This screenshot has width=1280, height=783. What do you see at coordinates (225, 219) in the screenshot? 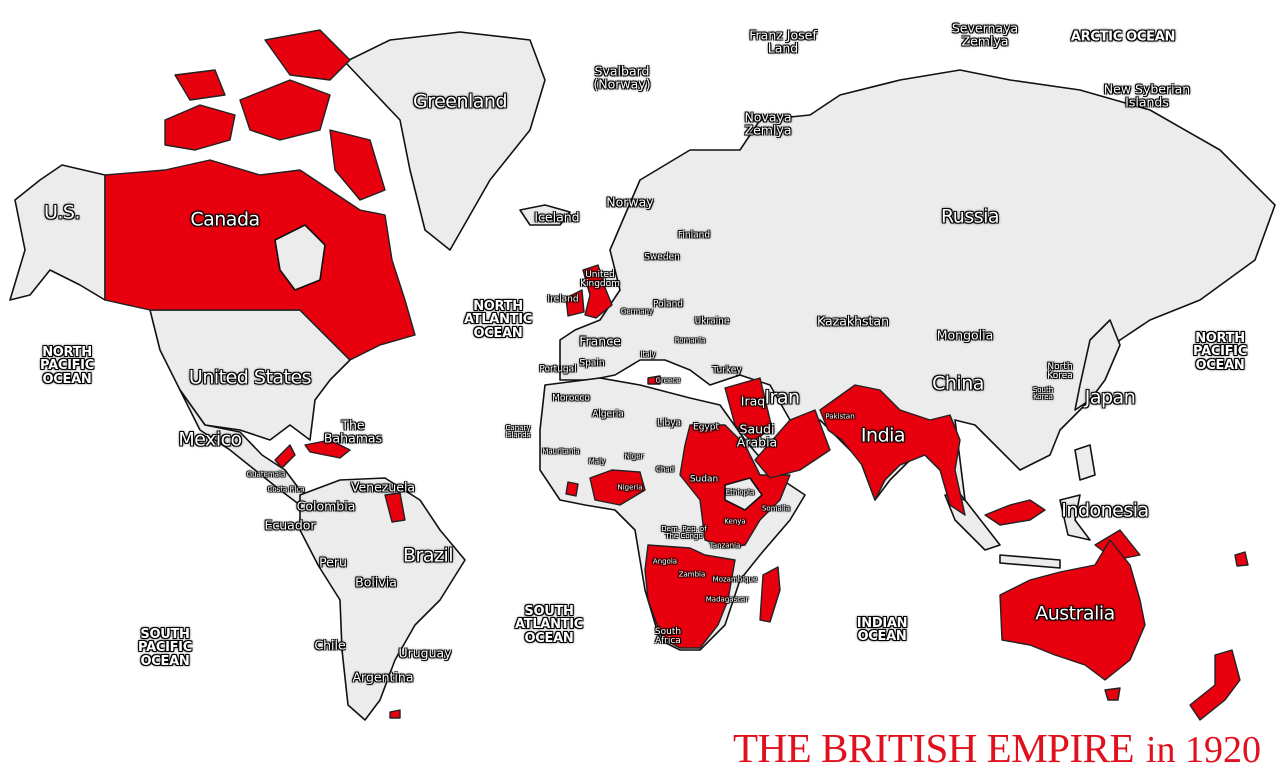
I see `map-label: Canada` at bounding box center [225, 219].